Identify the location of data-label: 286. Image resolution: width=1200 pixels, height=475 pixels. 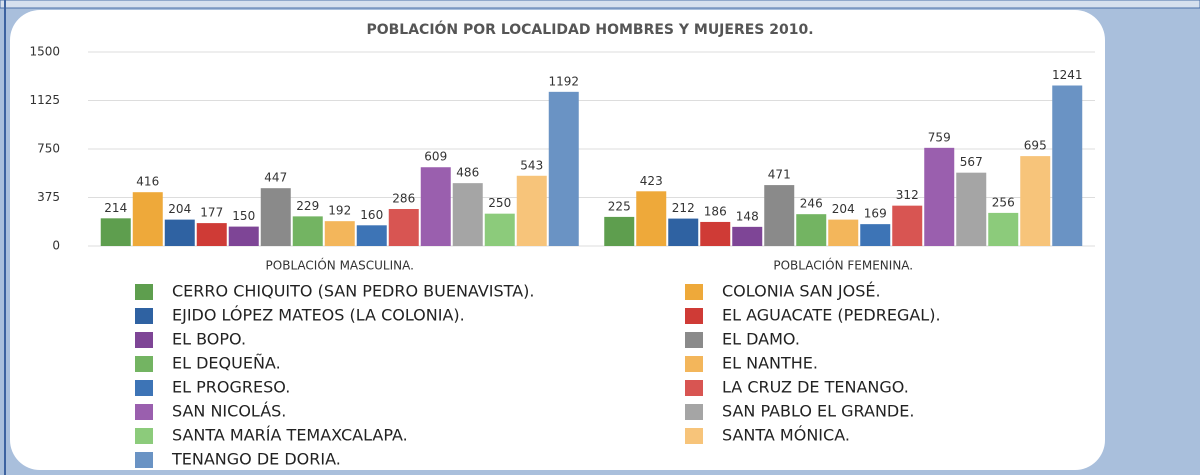
(403, 199).